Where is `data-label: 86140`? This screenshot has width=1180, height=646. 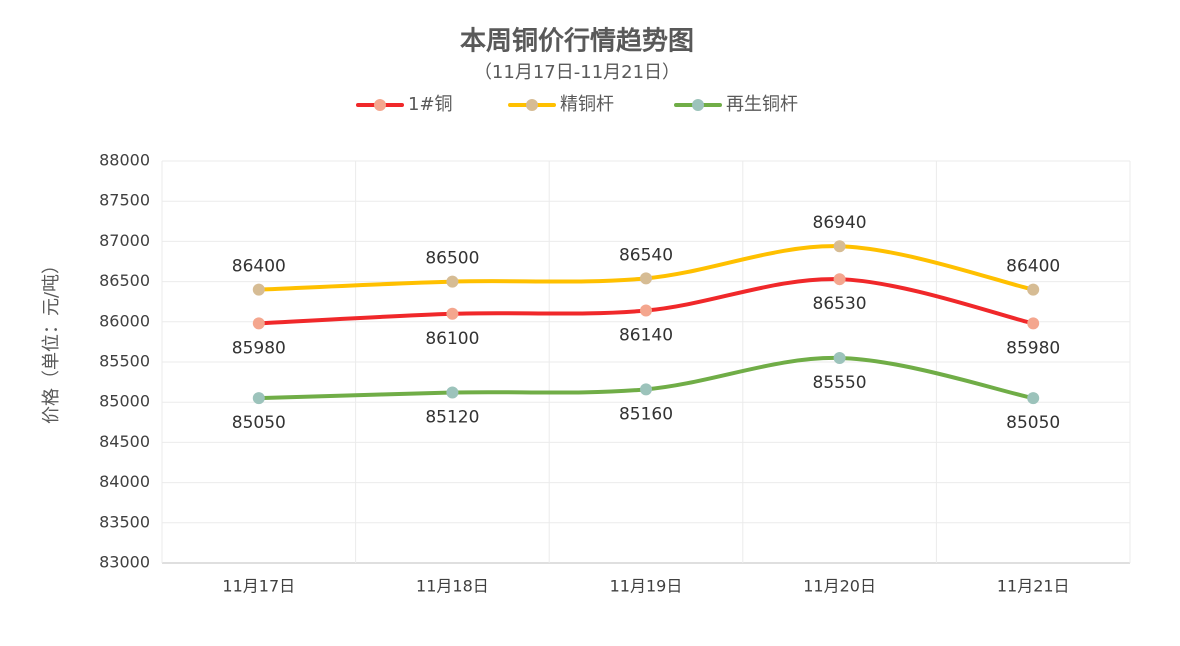
data-label: 86140 is located at coordinates (646, 336).